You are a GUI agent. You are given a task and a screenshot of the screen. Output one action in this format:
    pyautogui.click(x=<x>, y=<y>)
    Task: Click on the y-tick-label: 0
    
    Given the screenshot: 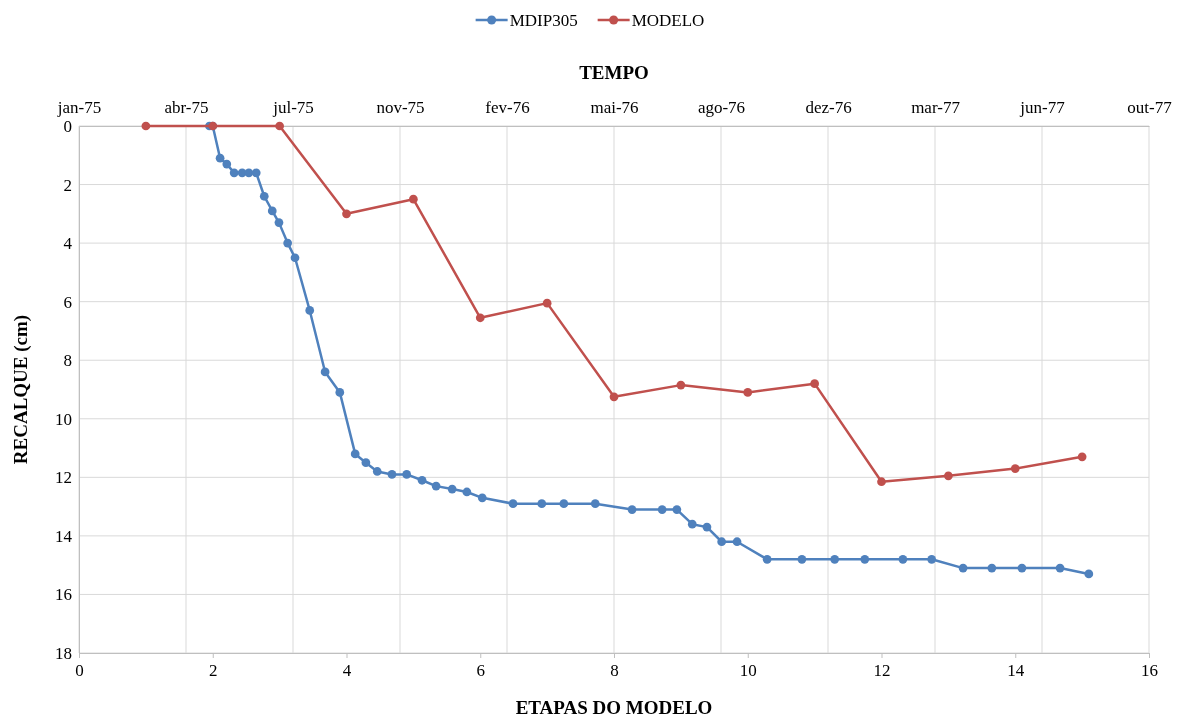 What is the action you would take?
    pyautogui.click(x=67, y=126)
    